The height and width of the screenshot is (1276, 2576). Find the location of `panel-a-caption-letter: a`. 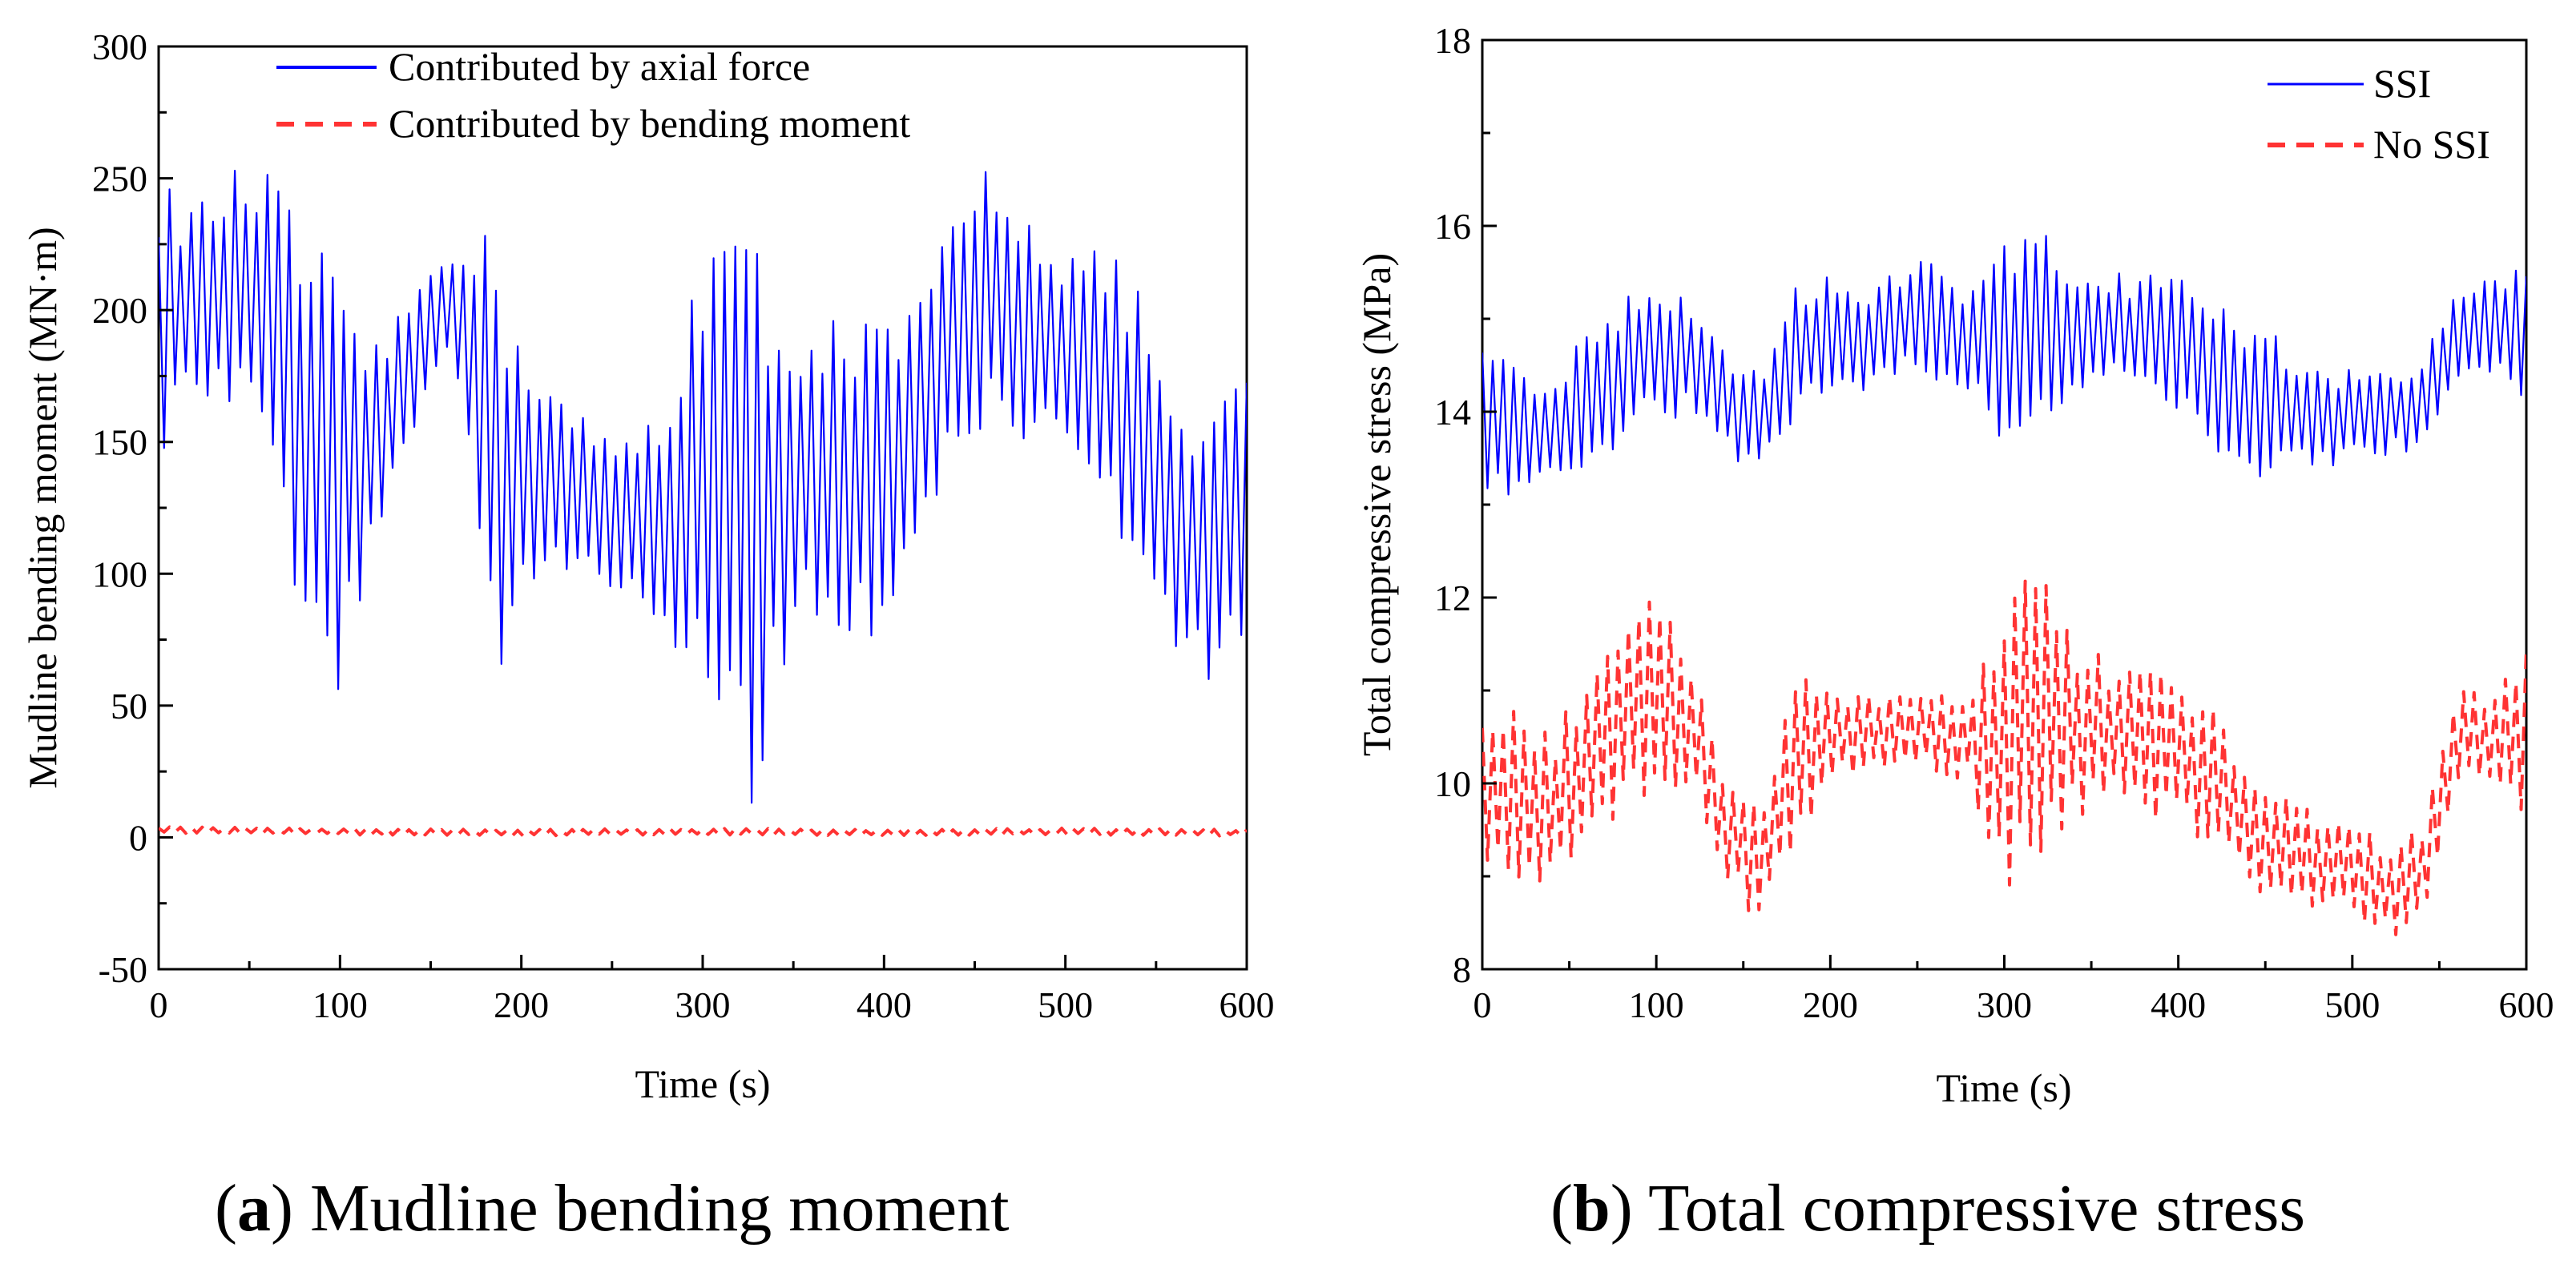

panel-a-caption-letter: a is located at coordinates (253, 1208).